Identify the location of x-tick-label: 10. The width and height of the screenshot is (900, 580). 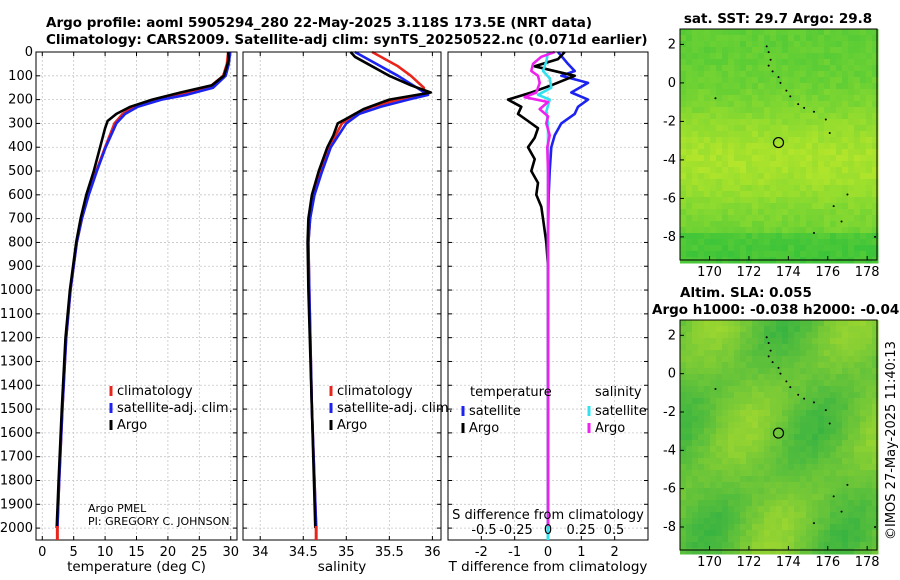
(105, 552).